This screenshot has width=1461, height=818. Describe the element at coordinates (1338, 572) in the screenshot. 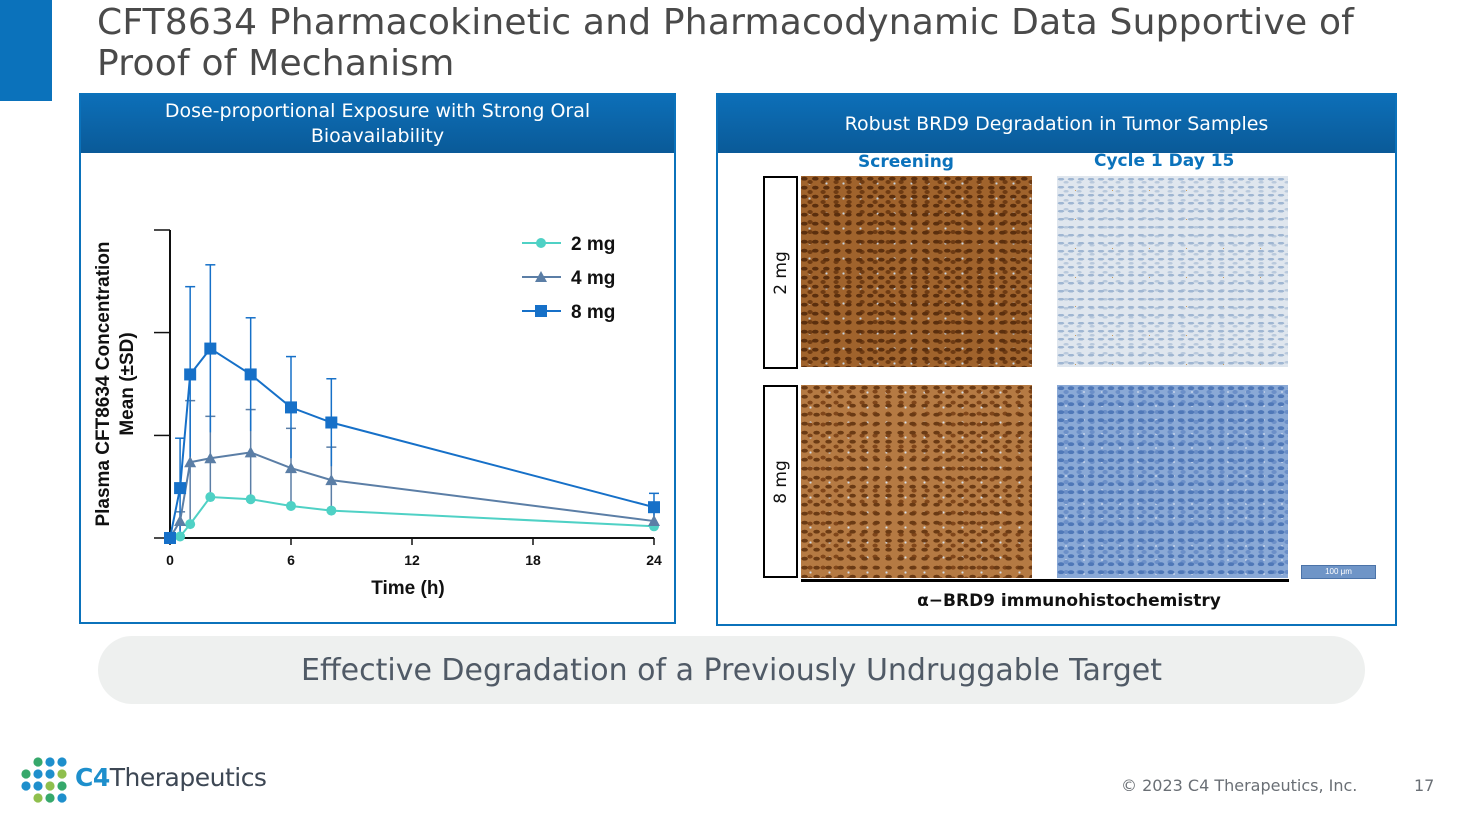

I see `scale-bar: 100 μm` at that location.